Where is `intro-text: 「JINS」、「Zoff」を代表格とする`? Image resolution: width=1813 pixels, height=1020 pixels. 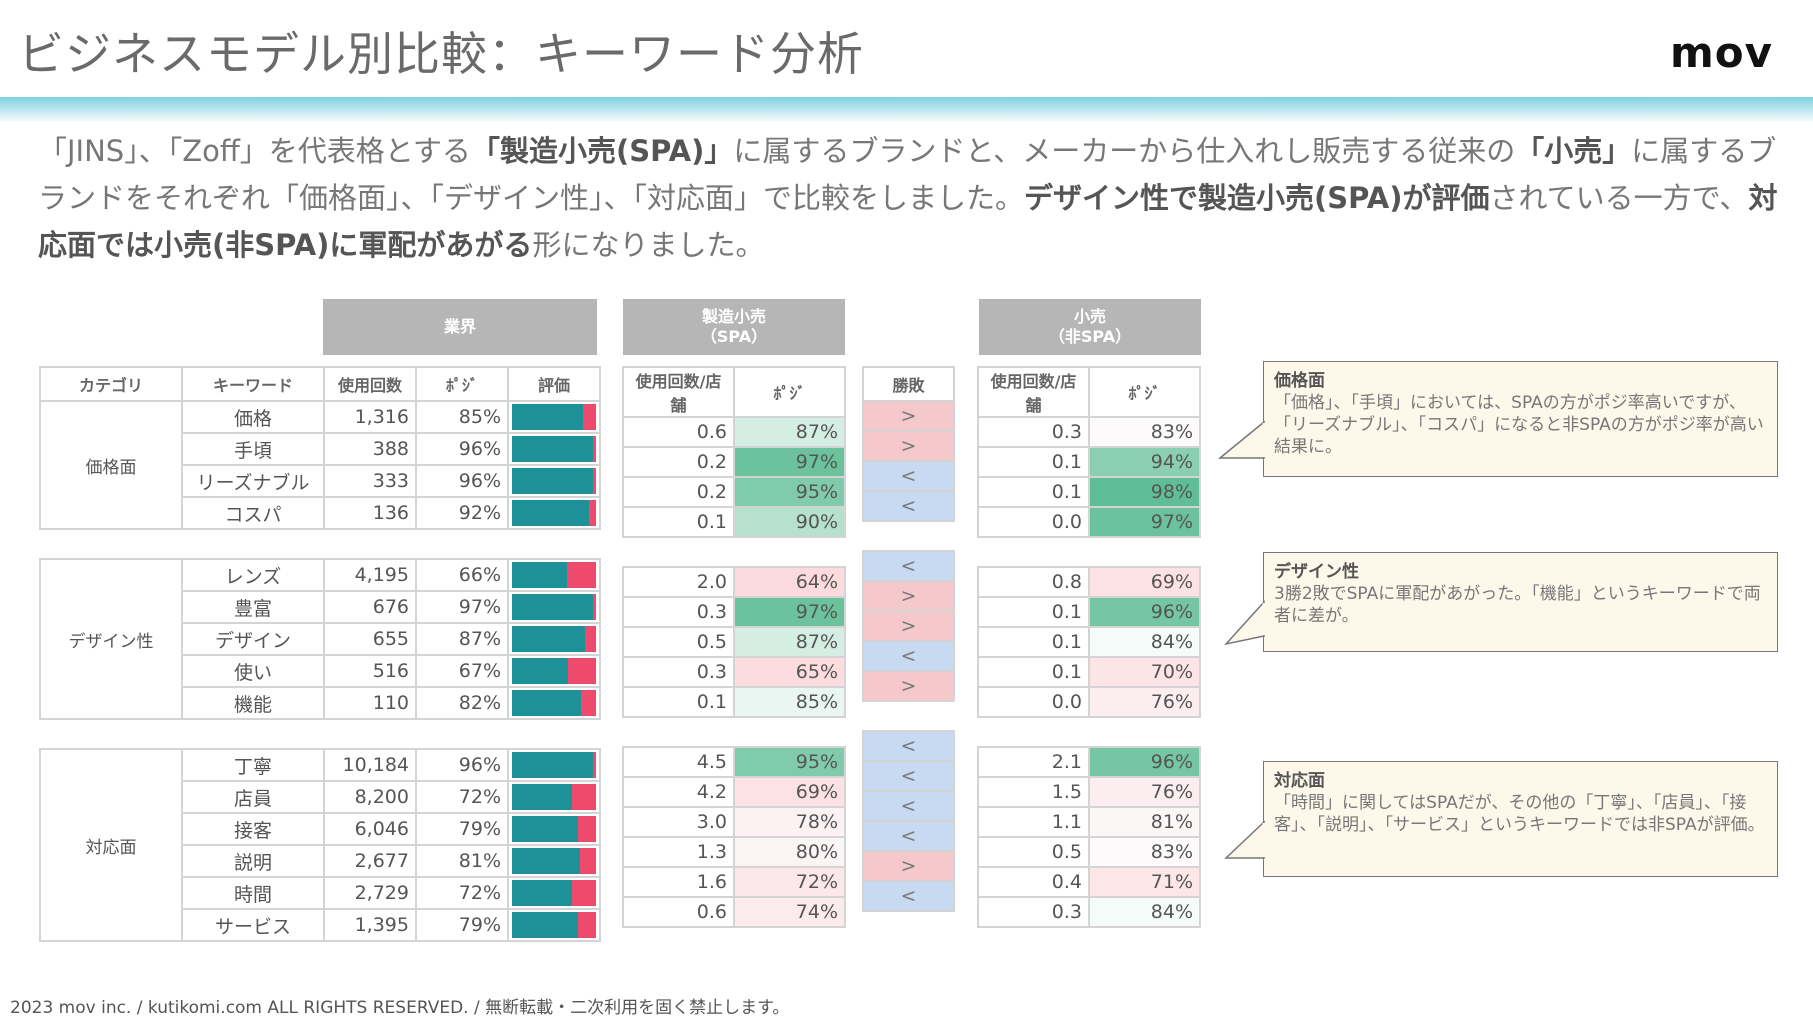 intro-text: 「JINS」、「Zoff」を代表格とする is located at coordinates (254, 151).